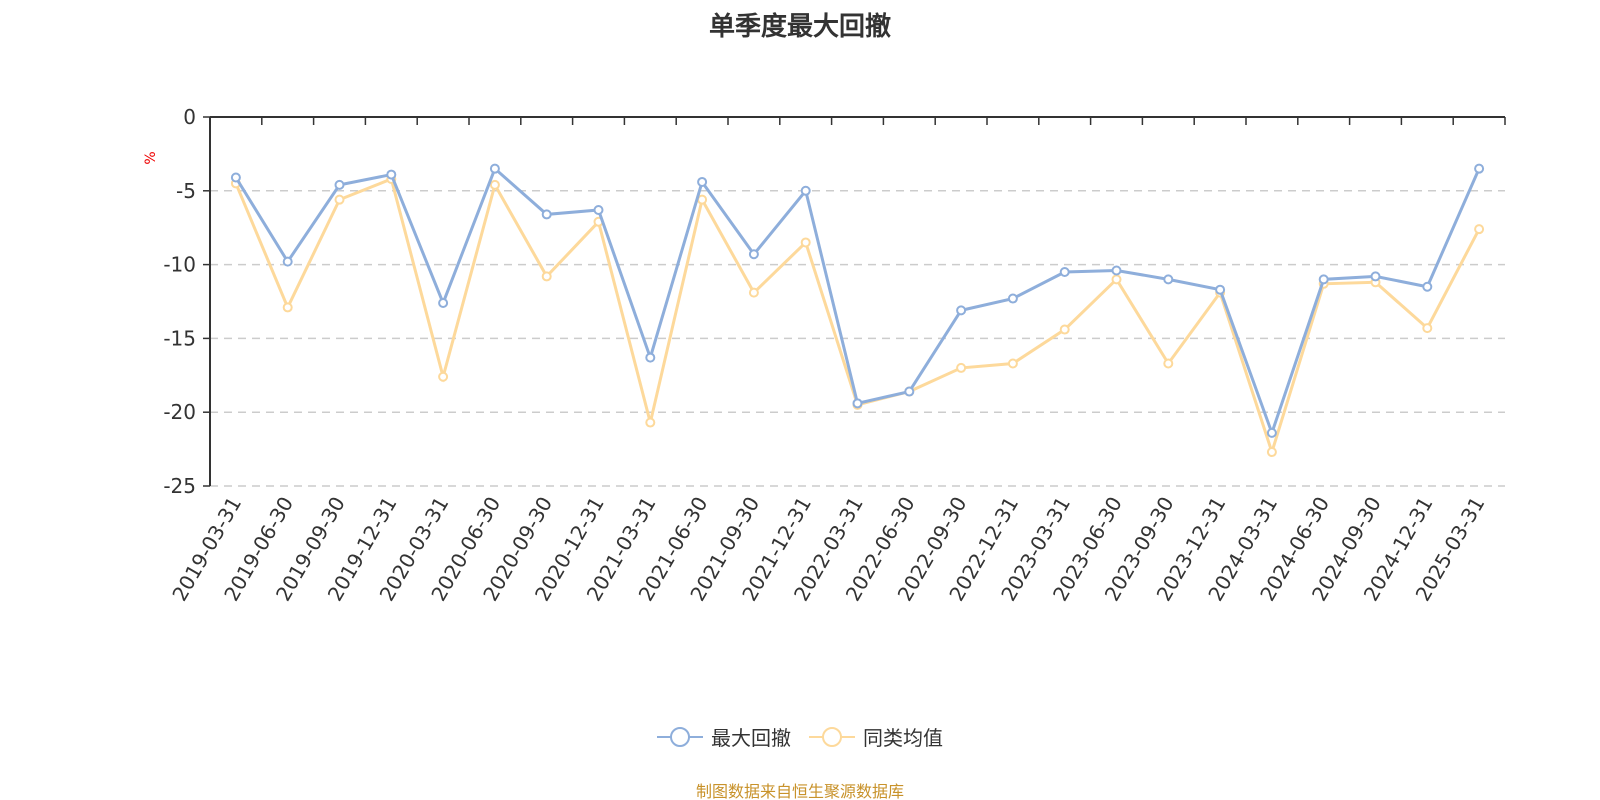 Image resolution: width=1600 pixels, height=800 pixels. I want to click on y-tick-label: -5, so click(186, 191).